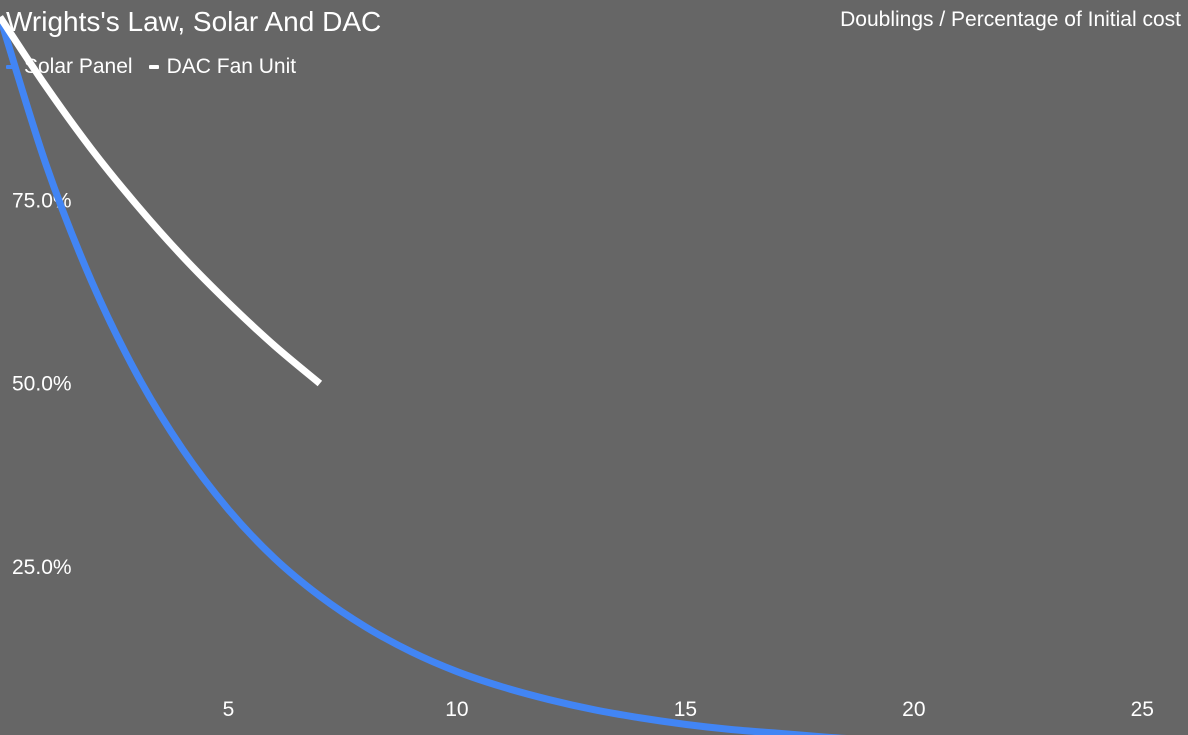 This screenshot has width=1188, height=735. I want to click on x-tick-label: 10, so click(456, 709).